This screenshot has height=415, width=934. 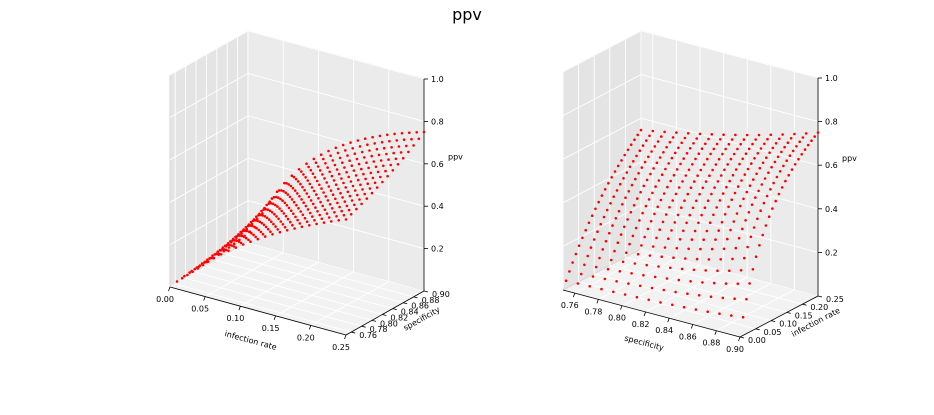 What do you see at coordinates (306, 337) in the screenshot?
I see `x-tick-label: 0.20` at bounding box center [306, 337].